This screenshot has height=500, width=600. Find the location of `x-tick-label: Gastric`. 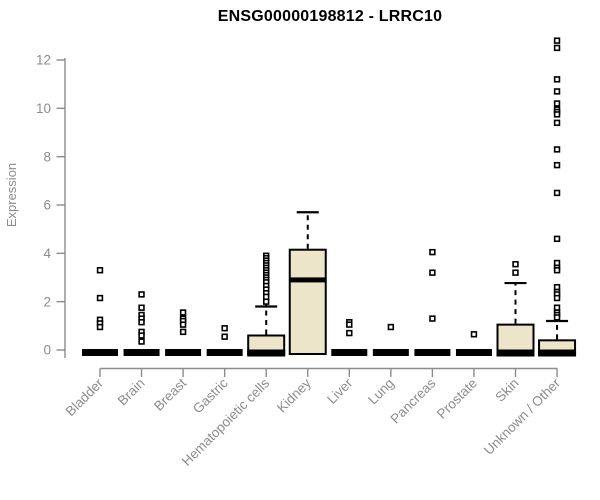

x-tick-label: Gastric is located at coordinates (210, 395).